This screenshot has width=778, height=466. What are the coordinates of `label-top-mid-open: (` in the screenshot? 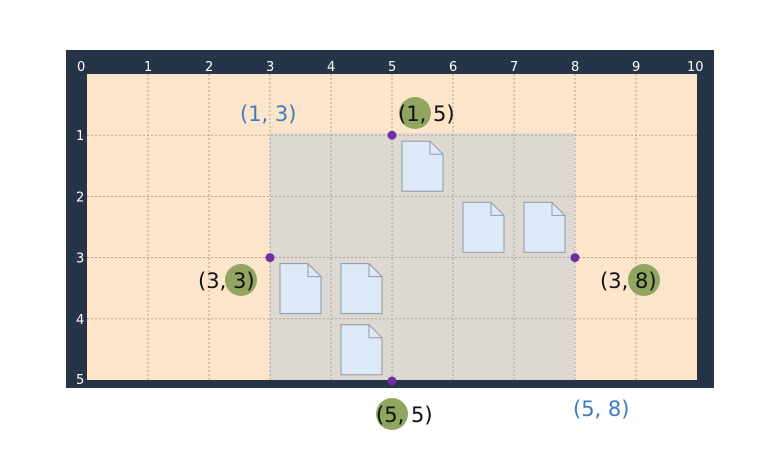 It's located at (402, 114).